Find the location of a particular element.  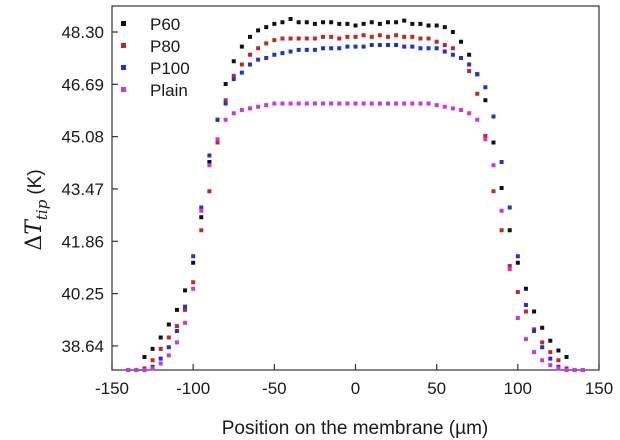

y-axis-title-symbol: T is located at coordinates (34, 226).